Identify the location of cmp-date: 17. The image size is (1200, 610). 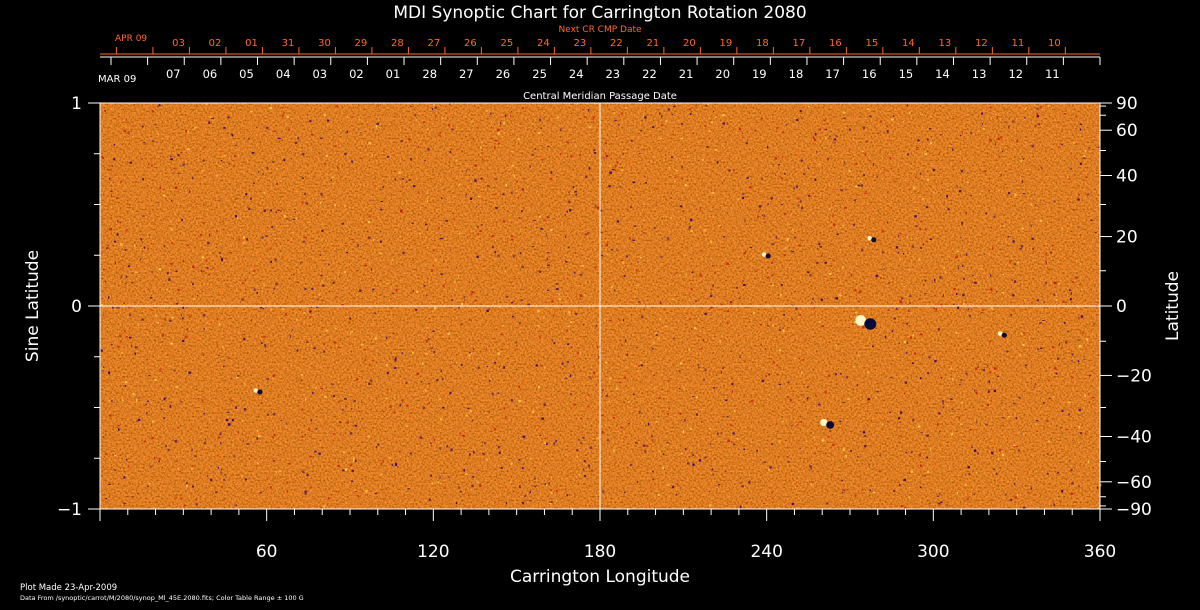
(832, 74).